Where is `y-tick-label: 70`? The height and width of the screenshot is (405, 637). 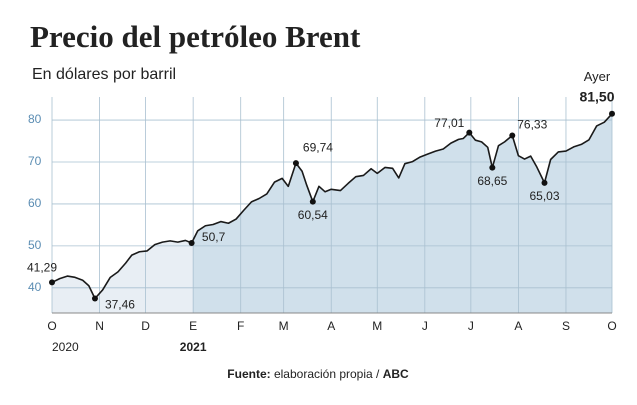
y-tick-label: 70 is located at coordinates (35, 161).